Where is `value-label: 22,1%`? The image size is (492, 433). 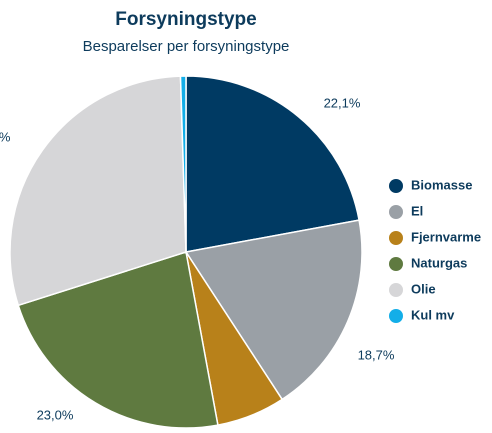 value-label: 22,1% is located at coordinates (342, 102).